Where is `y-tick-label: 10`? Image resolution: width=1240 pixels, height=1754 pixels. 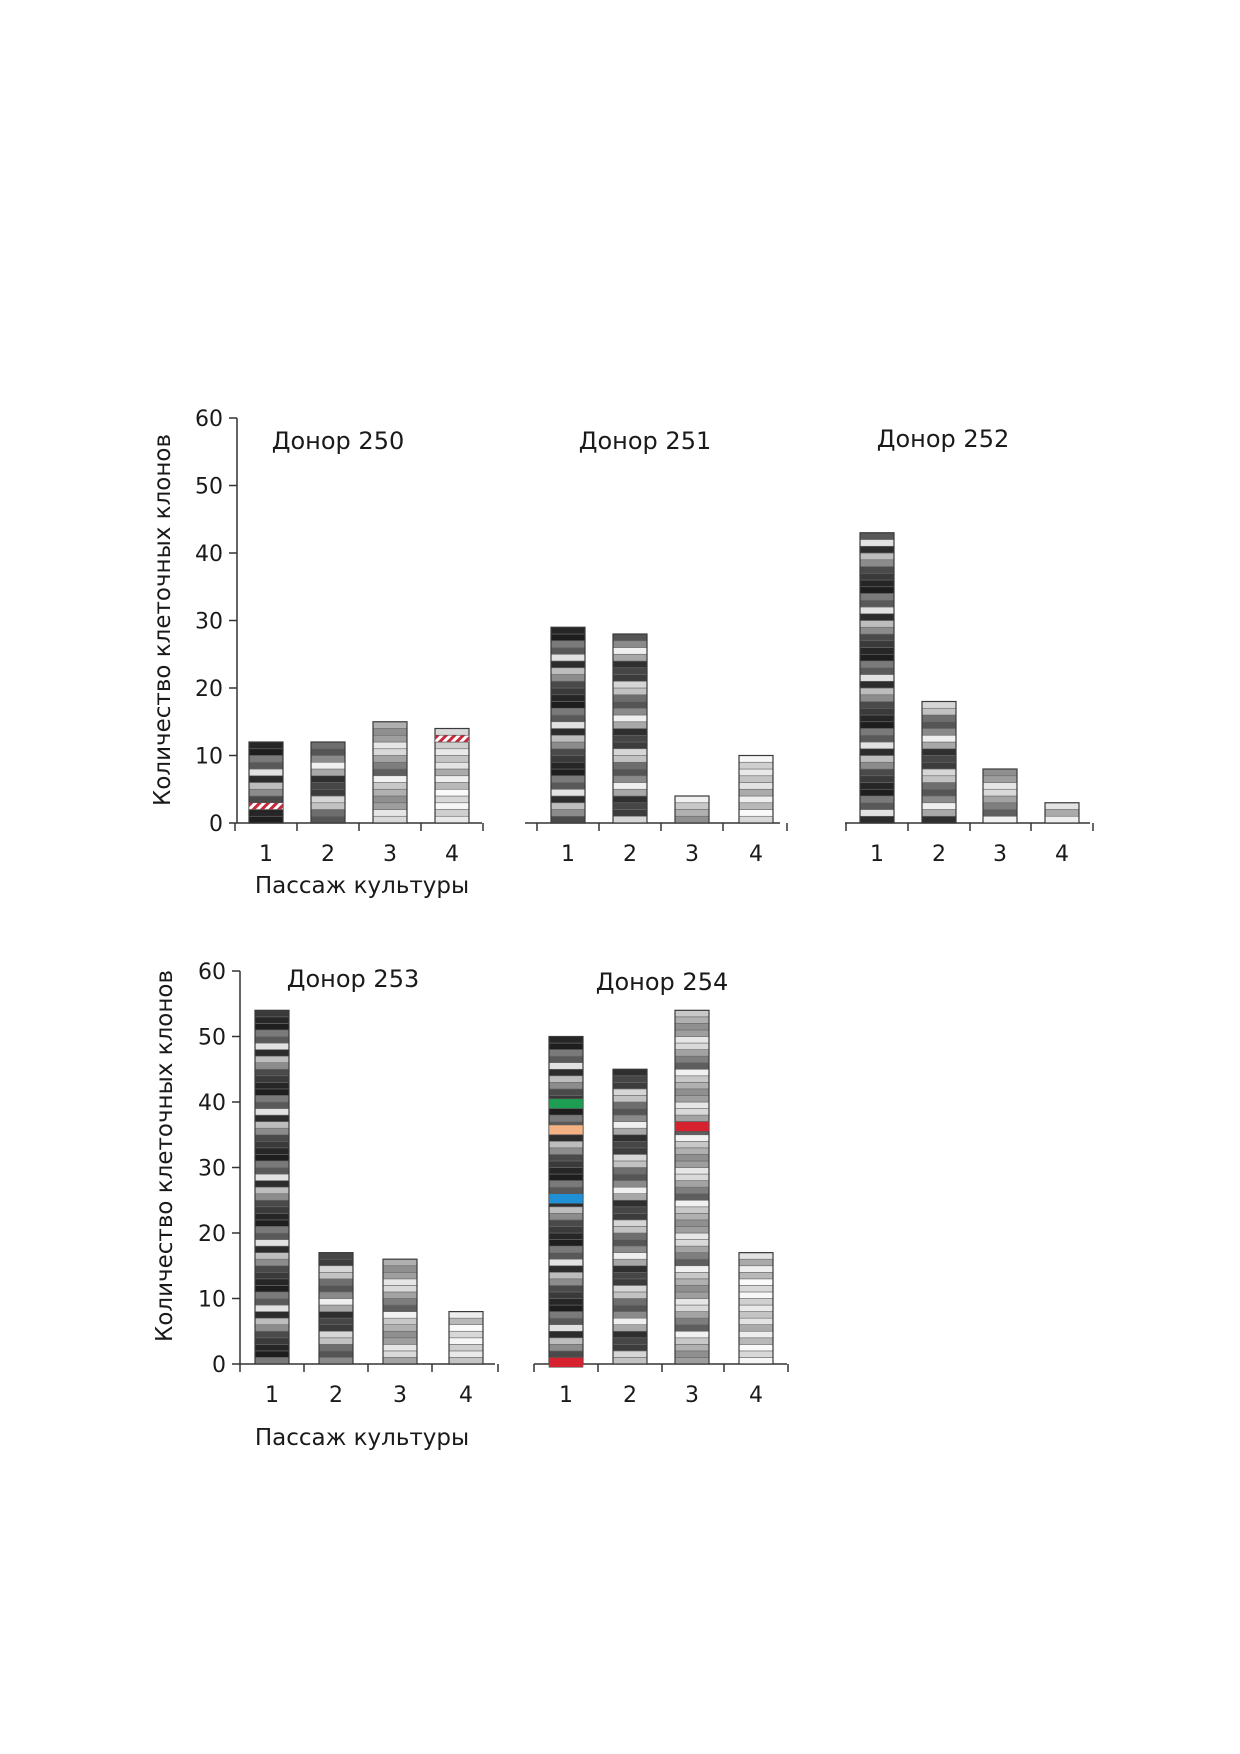
y-tick-label: 10 is located at coordinates (209, 757).